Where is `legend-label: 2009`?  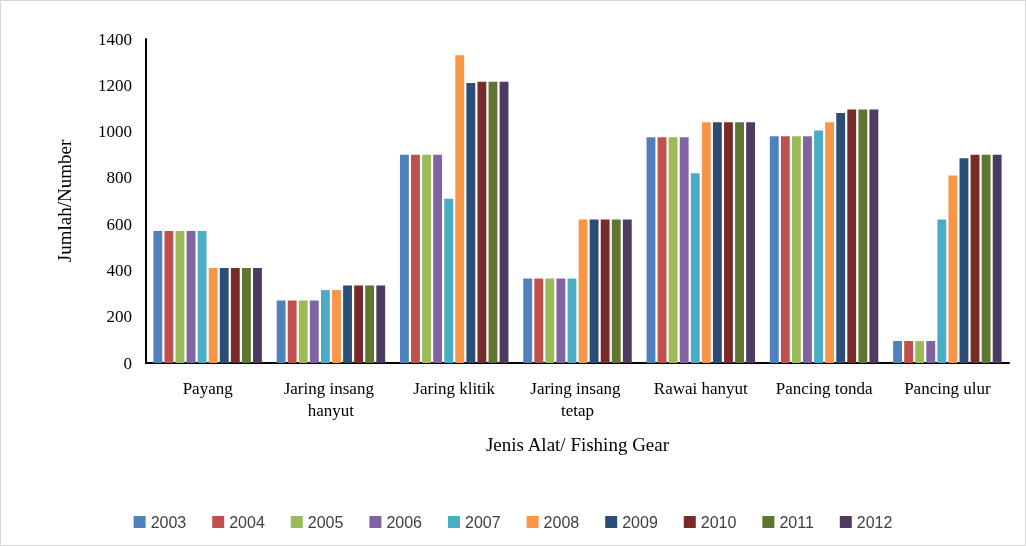 legend-label: 2009 is located at coordinates (640, 522).